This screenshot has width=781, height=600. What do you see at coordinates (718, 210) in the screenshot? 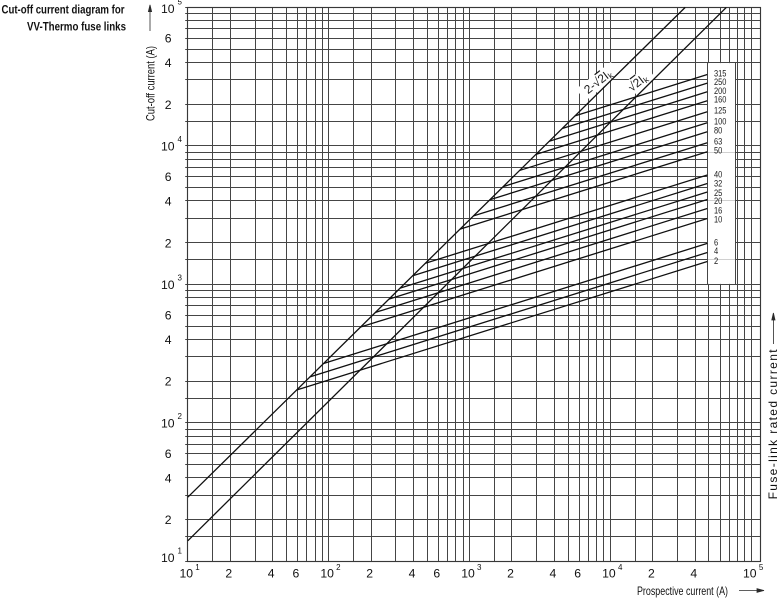
I see `svg-text: 16` at bounding box center [718, 210].